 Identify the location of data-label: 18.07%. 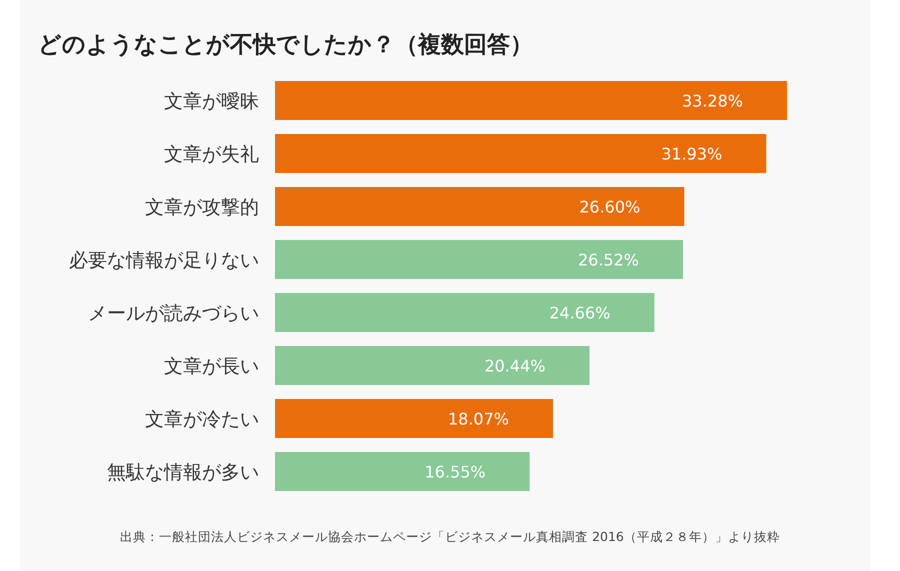
(478, 419).